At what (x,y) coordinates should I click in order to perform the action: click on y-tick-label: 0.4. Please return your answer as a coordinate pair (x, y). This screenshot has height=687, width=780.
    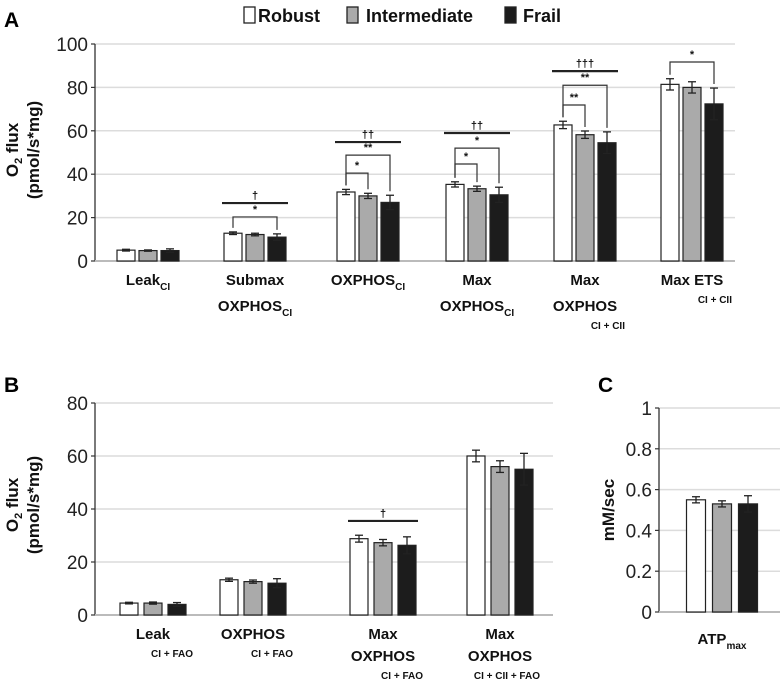
    Looking at the image, I should click on (639, 531).